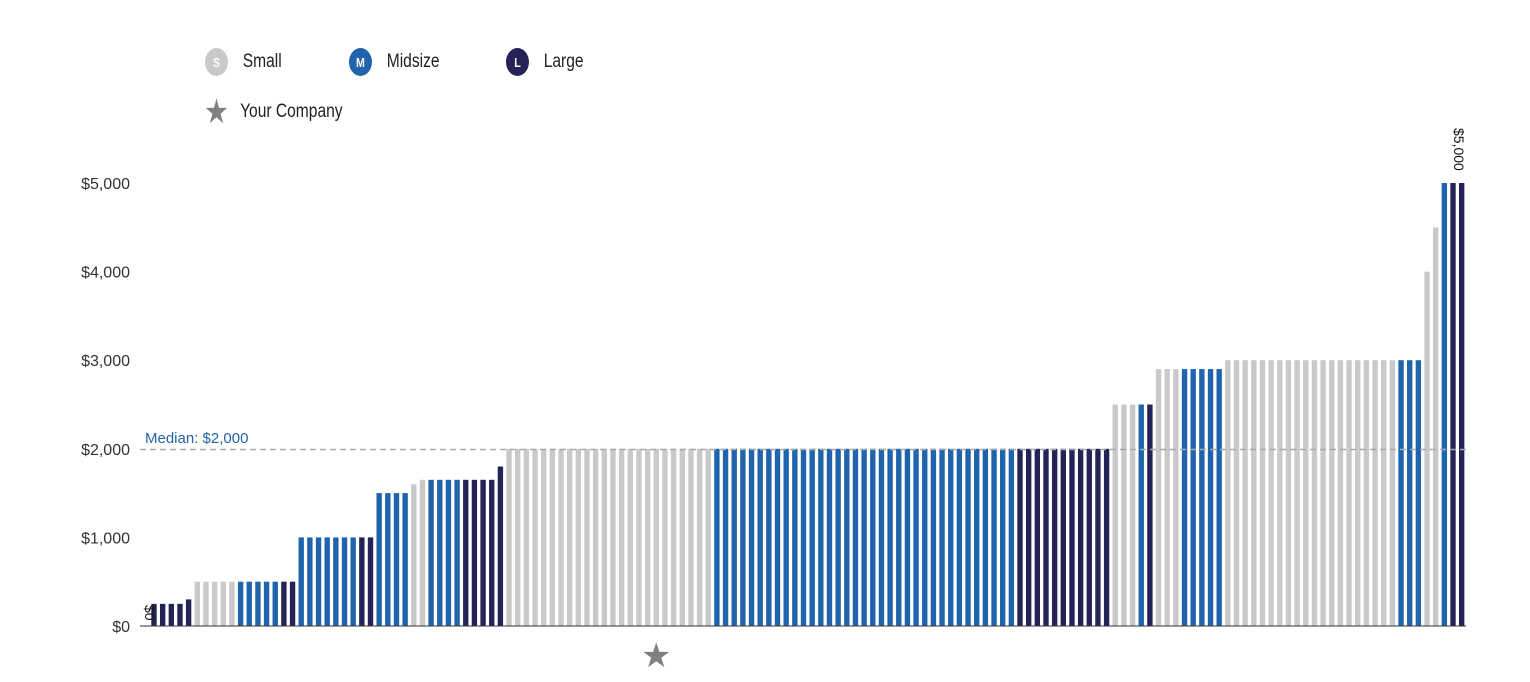 The width and height of the screenshot is (1530, 682). What do you see at coordinates (121, 627) in the screenshot?
I see `y-tick-label: $0` at bounding box center [121, 627].